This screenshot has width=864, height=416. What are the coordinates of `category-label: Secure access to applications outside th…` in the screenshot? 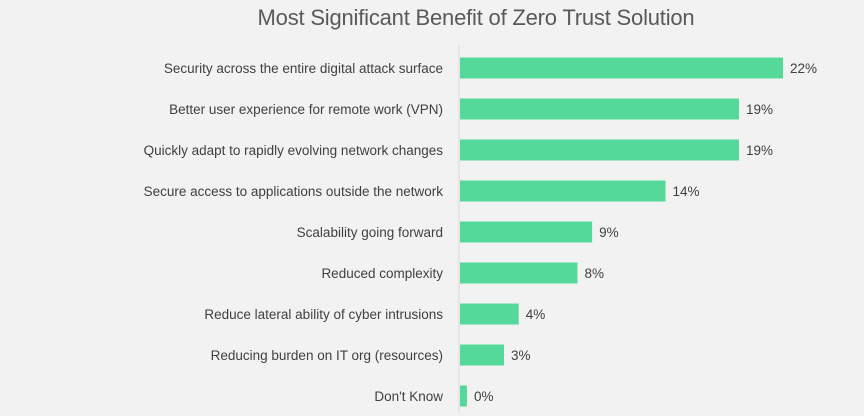 It's located at (294, 191).